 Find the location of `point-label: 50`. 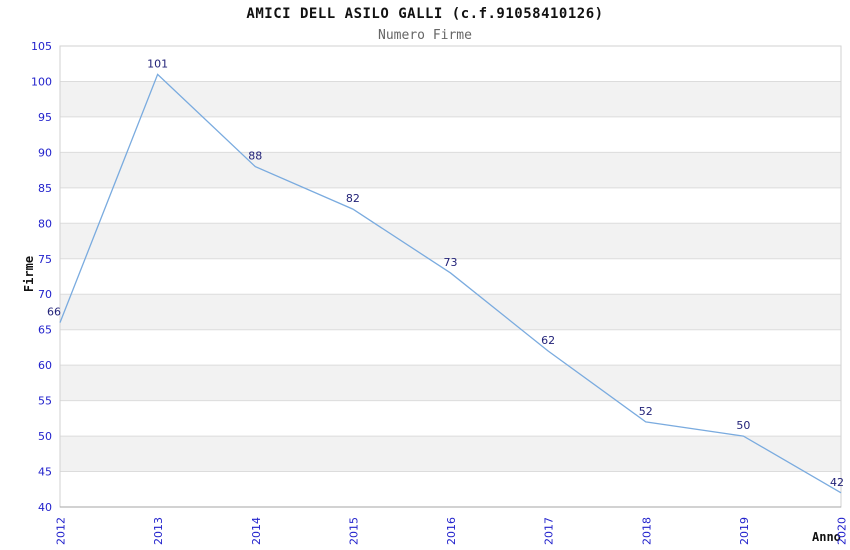

point-label: 50 is located at coordinates (743, 425).